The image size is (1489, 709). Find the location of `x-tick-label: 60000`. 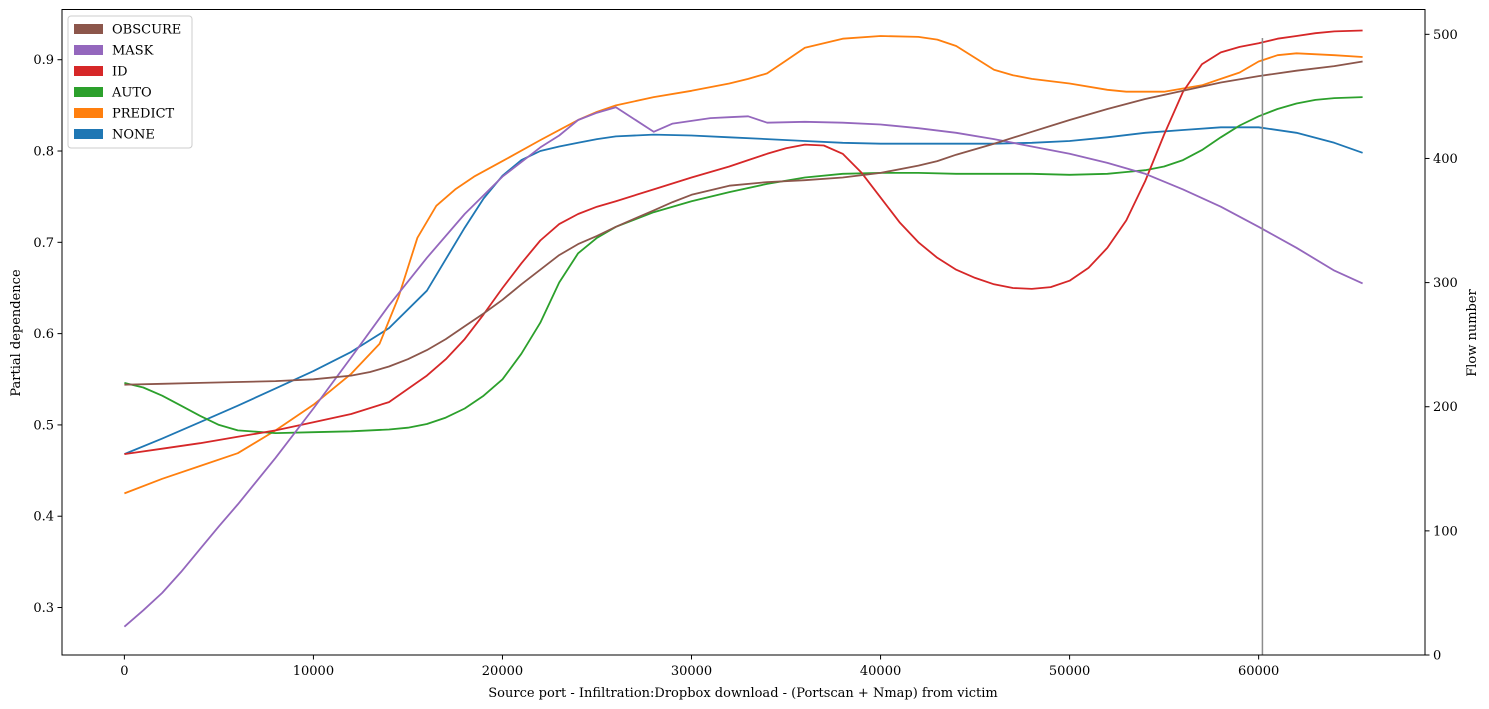

x-tick-label: 60000 is located at coordinates (1258, 671).